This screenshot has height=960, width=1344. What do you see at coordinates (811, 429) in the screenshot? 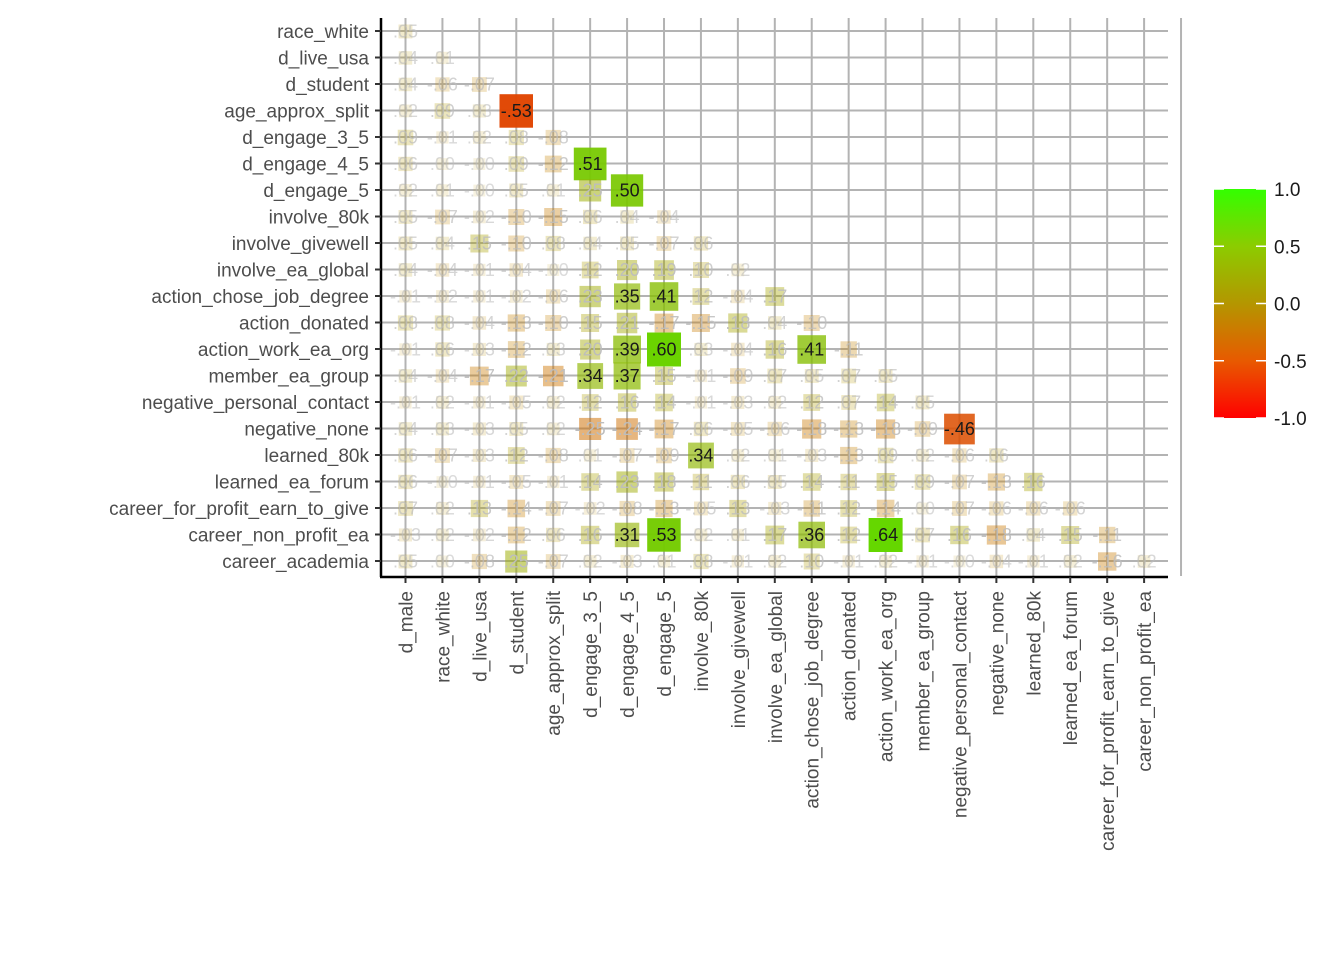
I see `cell-value-label: -.18` at bounding box center [811, 429].